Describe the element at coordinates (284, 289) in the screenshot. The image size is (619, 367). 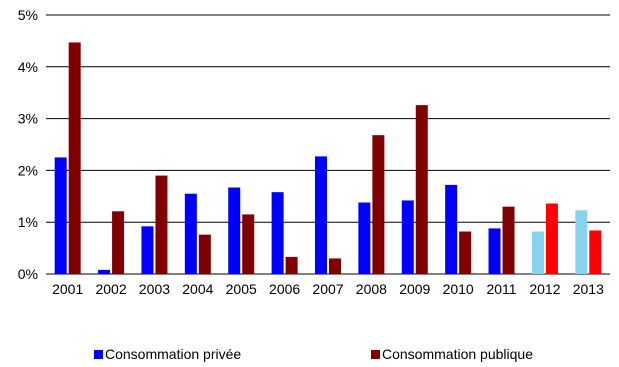
I see `x-tick-label: 2006` at that location.